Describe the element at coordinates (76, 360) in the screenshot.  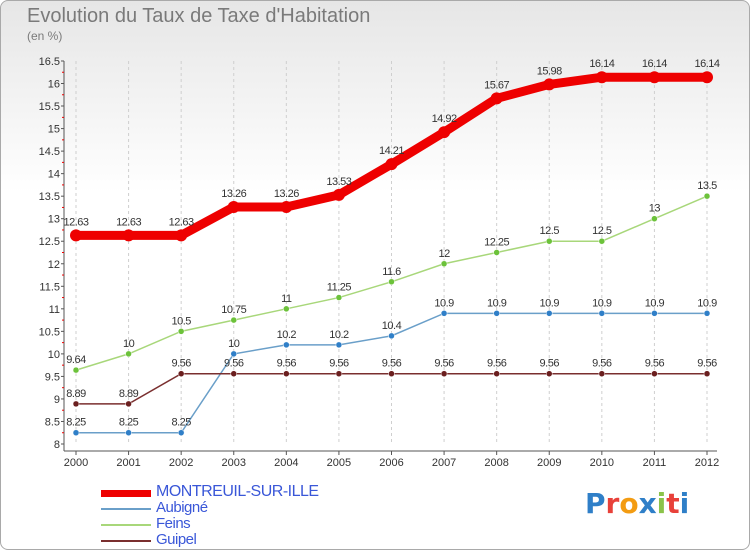
I see `data-label-feins: 9.64` at that location.